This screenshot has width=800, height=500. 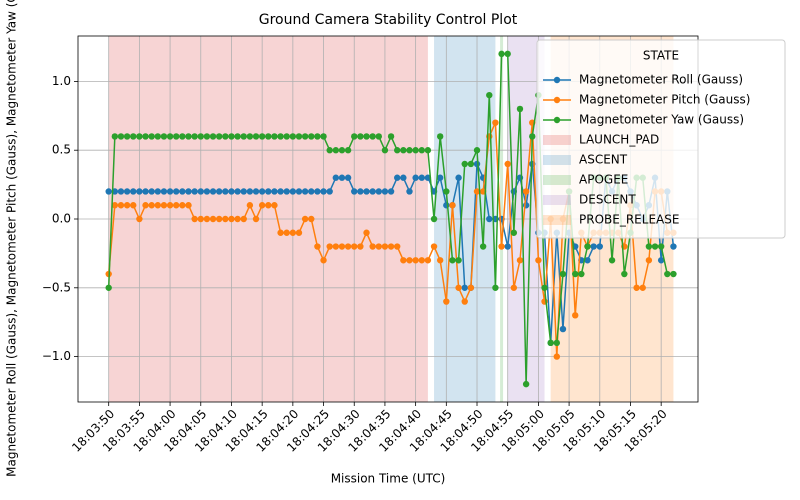 What do you see at coordinates (61, 219) in the screenshot?
I see `y-tick-label: 0.0` at bounding box center [61, 219].